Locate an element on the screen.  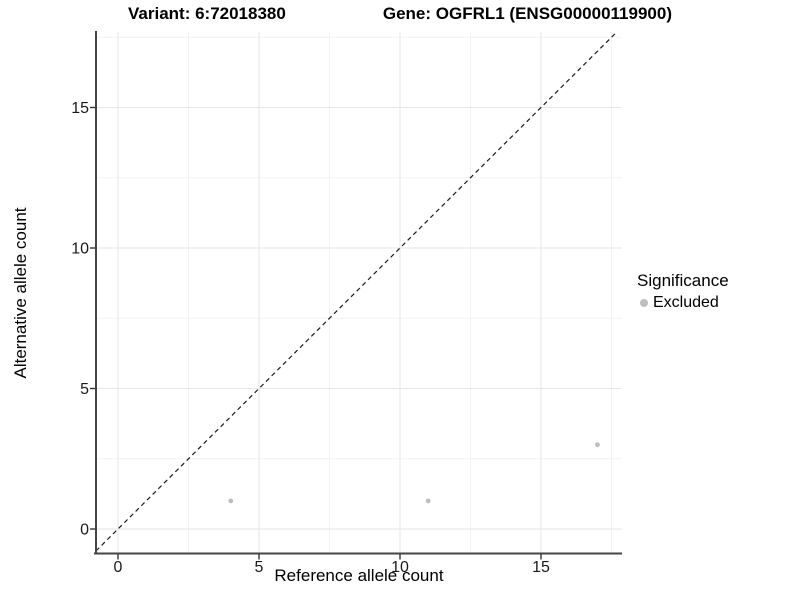
x-tick-label: 5 is located at coordinates (259, 567).